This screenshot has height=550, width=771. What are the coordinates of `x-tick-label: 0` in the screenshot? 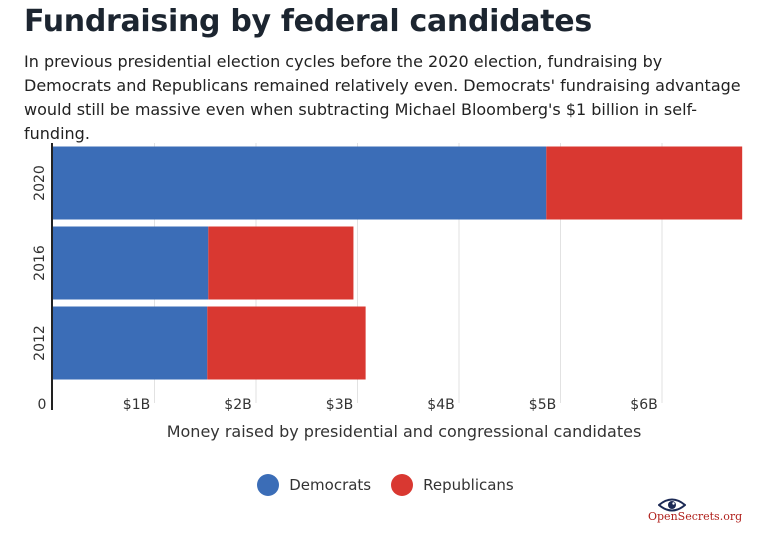 It's located at (42, 405).